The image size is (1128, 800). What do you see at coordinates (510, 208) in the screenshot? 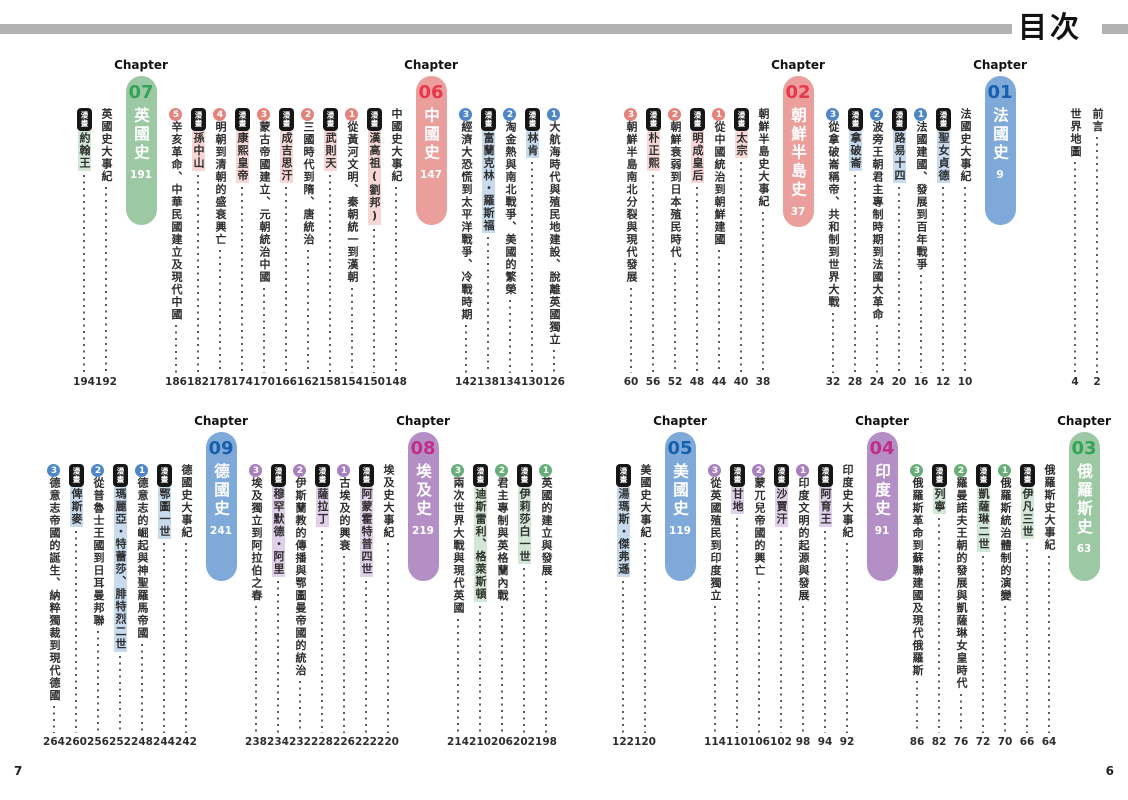
I see `section-title: 淘金熱與南北戰爭、美國的繁榮` at bounding box center [510, 208].